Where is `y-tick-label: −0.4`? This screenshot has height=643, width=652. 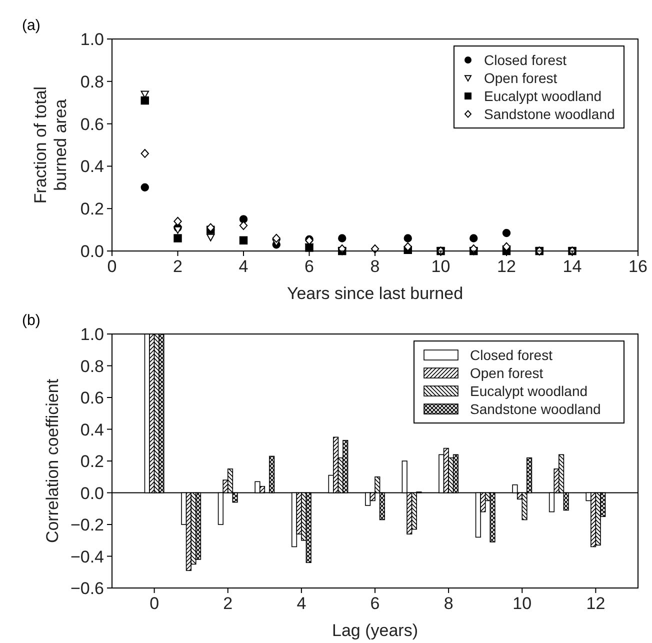
y-tick-label: −0.4 is located at coordinates (87, 556).